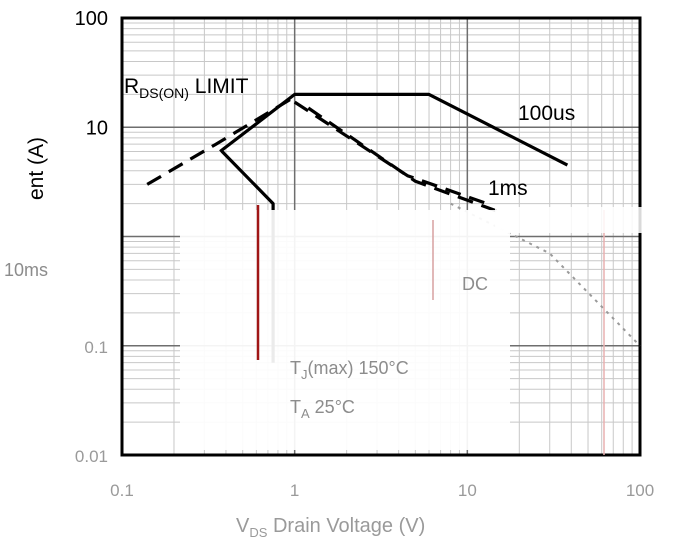  What do you see at coordinates (382, 490) in the screenshot?
I see `x-tick-labels: 0.1 1 10 100` at bounding box center [382, 490].